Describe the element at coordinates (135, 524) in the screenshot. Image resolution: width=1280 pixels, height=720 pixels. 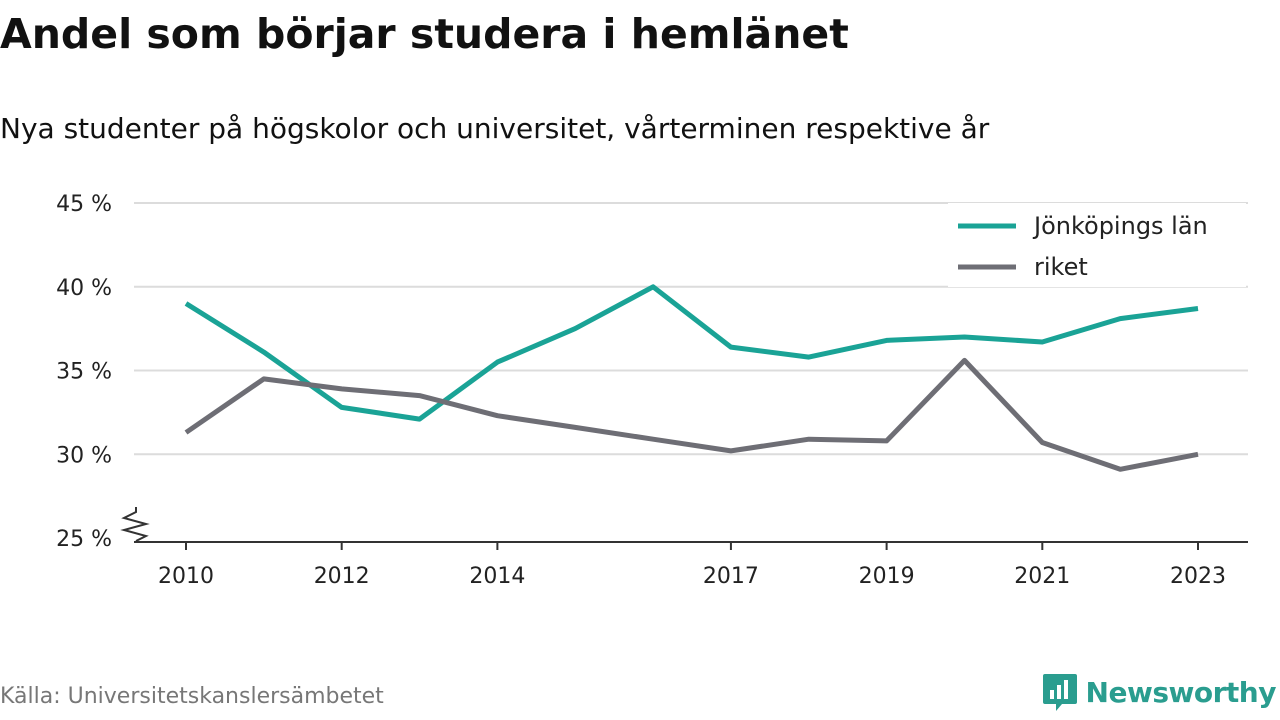
I see `axis-break-icon` at that location.